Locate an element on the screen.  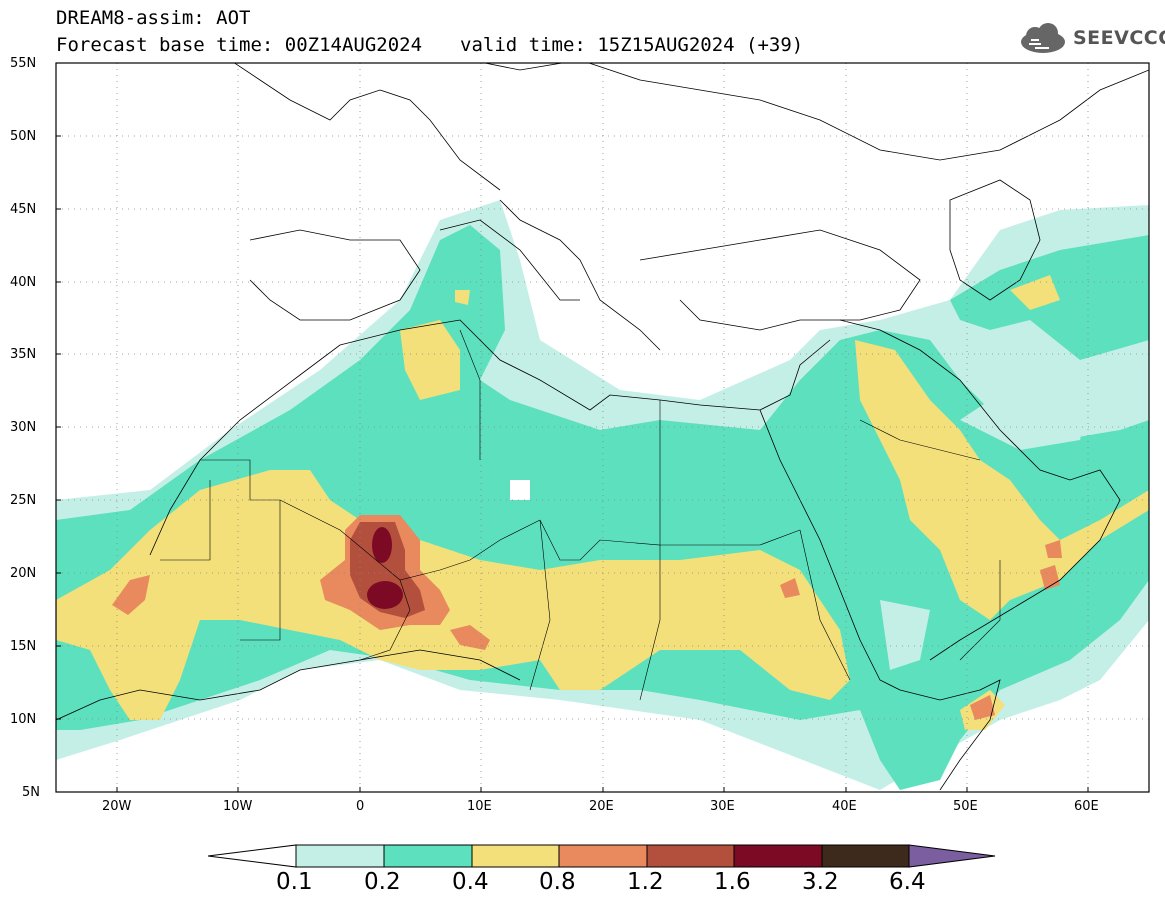
lat-label: 25N is located at coordinates (23, 500).